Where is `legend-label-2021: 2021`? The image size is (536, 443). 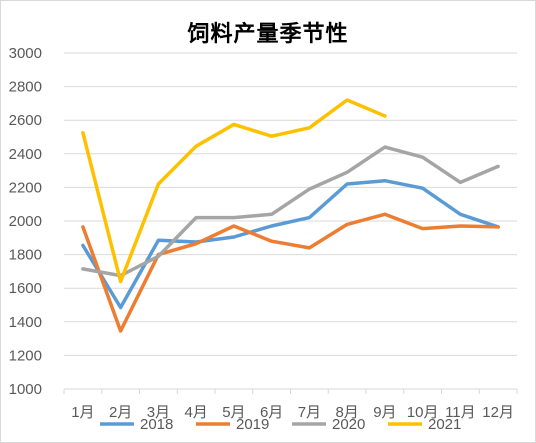 legend-label-2021: 2021 is located at coordinates (444, 424).